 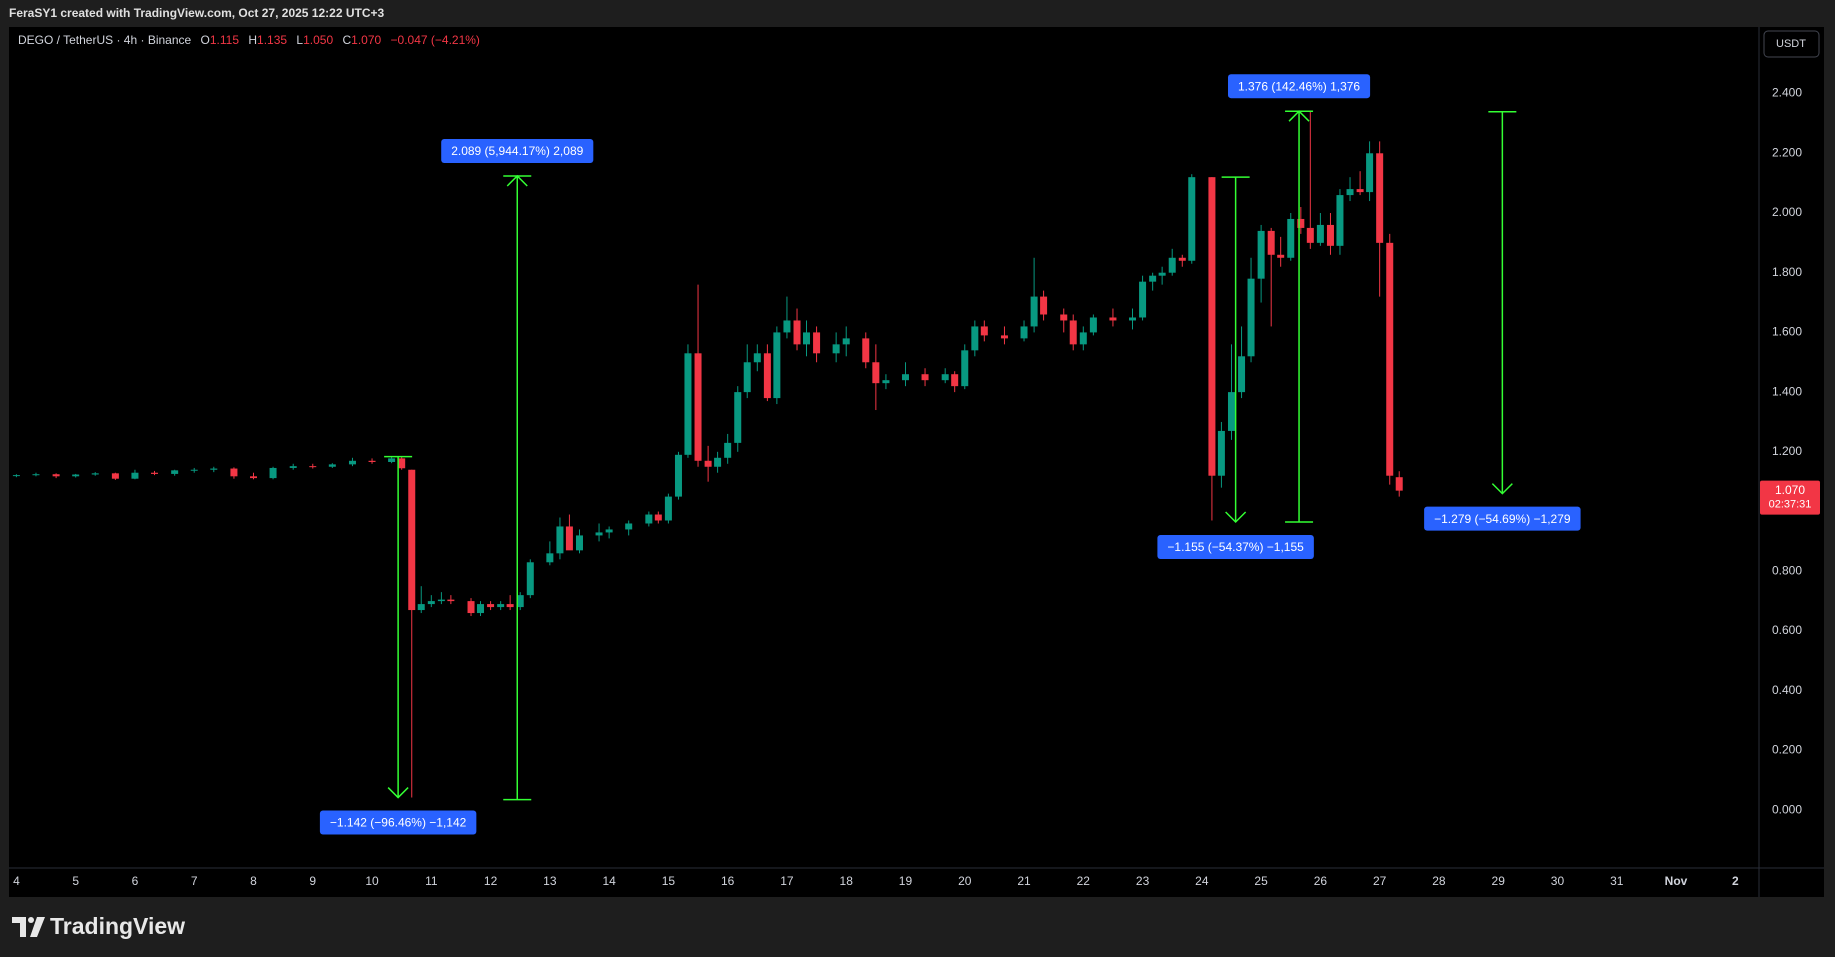 What do you see at coordinates (1791, 447) in the screenshot?
I see `price-axis` at bounding box center [1791, 447].